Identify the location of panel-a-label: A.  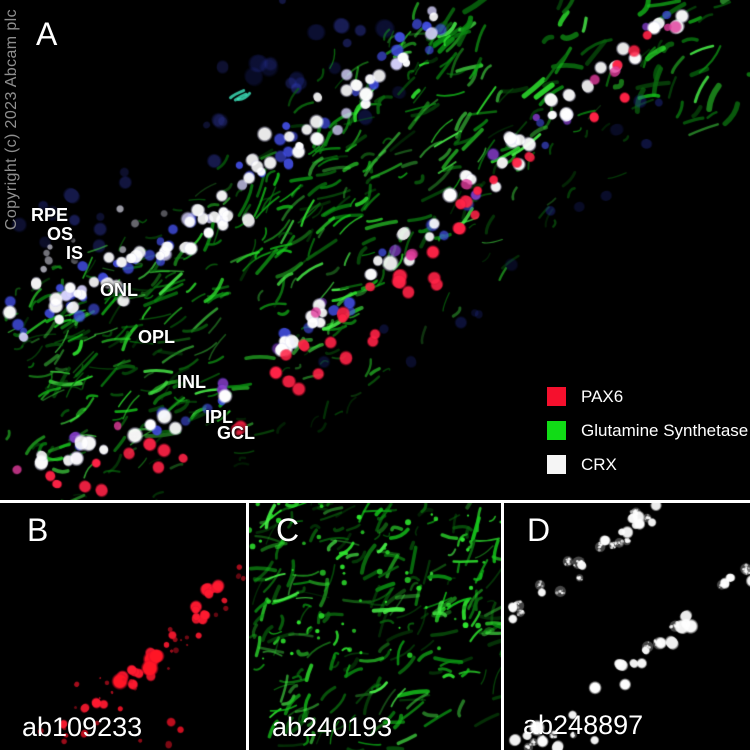
(47, 34).